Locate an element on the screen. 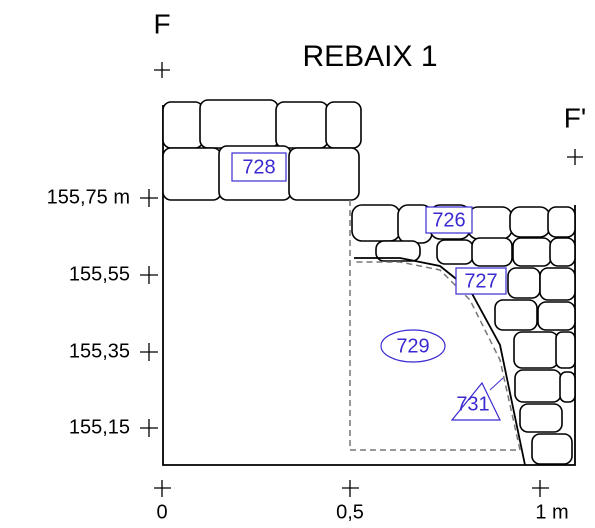  unit-label: 727 is located at coordinates (480, 281).